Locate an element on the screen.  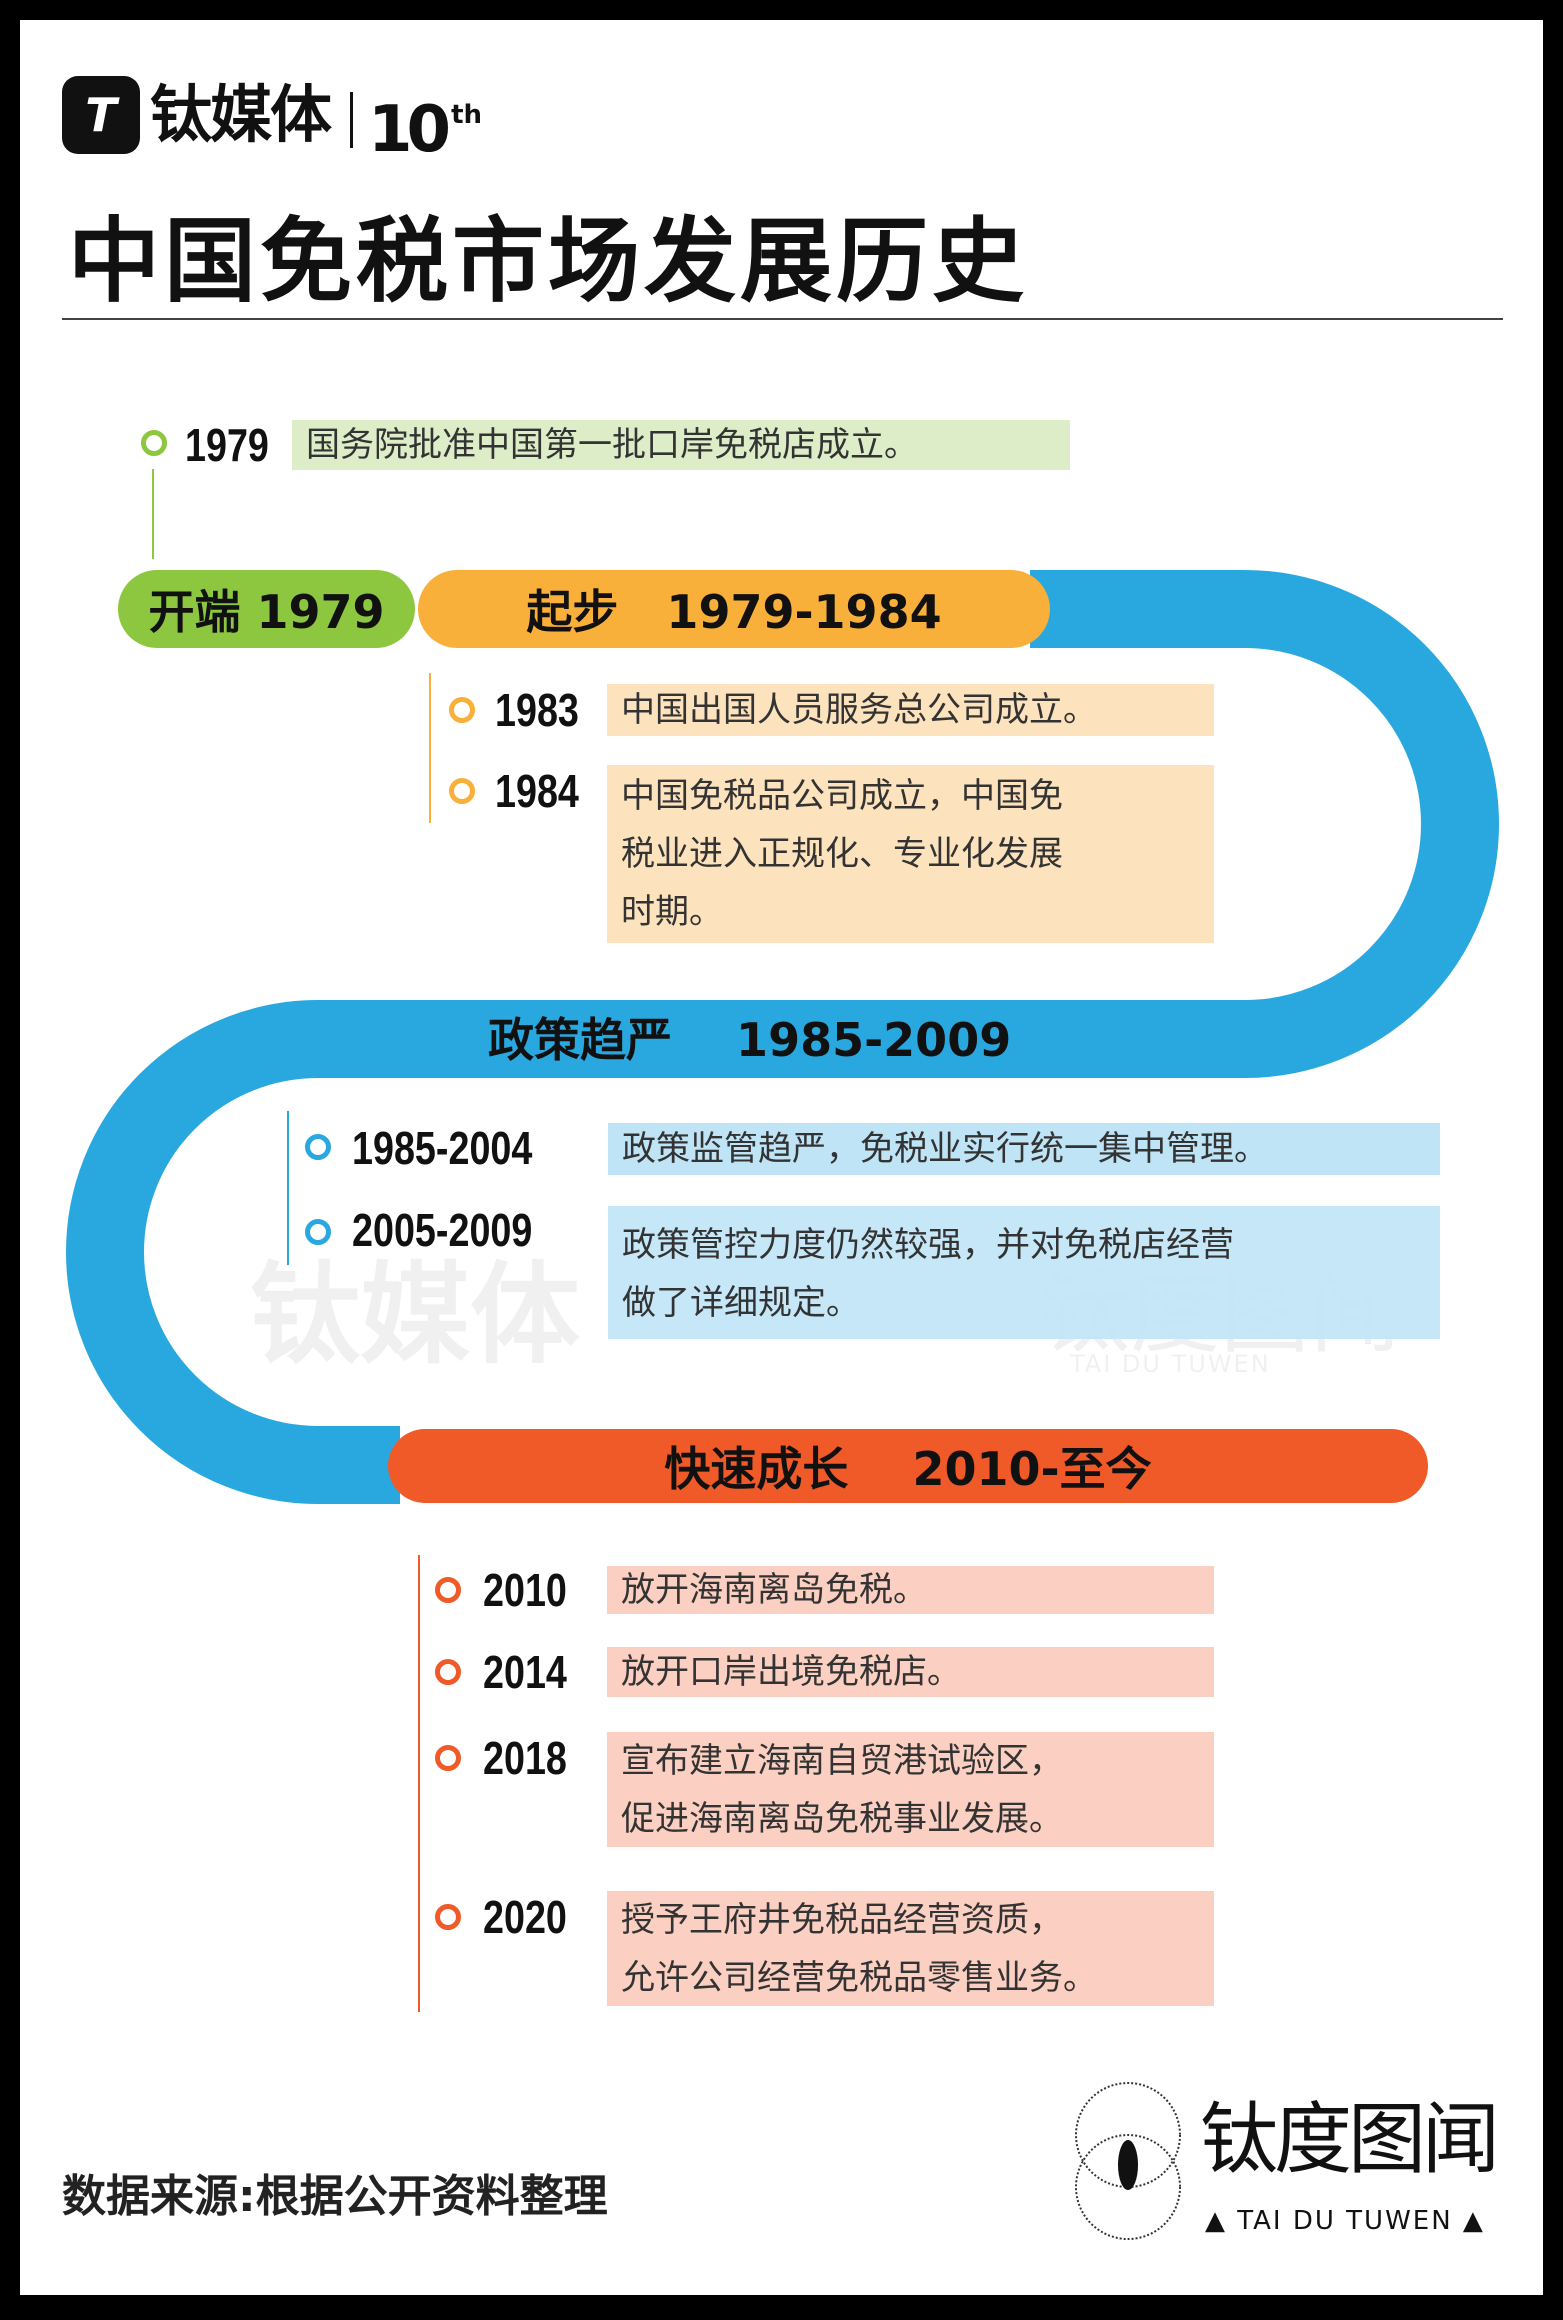
event-year: 1983 is located at coordinates (537, 710).